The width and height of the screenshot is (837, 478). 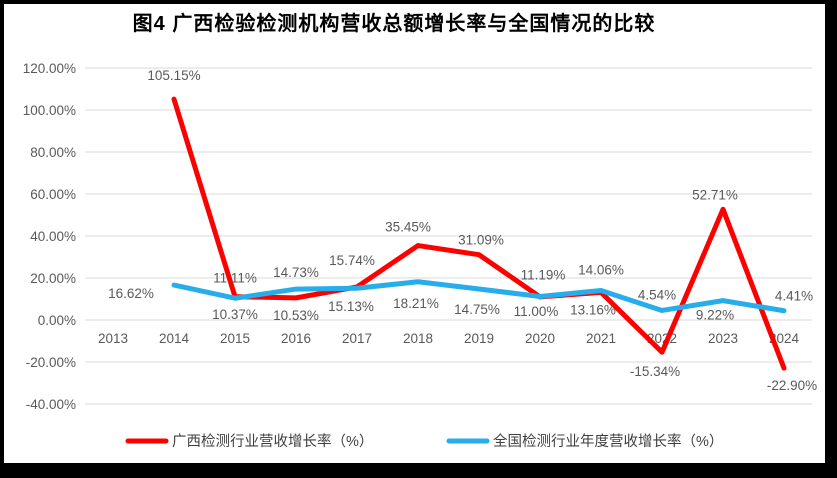 I want to click on data-label: 10.53%, so click(x=296, y=315).